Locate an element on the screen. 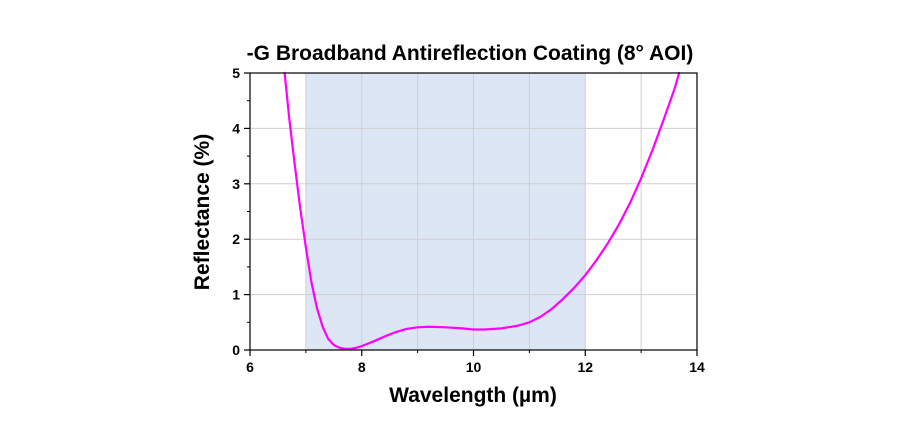  x-tick-label: 12 is located at coordinates (585, 367).